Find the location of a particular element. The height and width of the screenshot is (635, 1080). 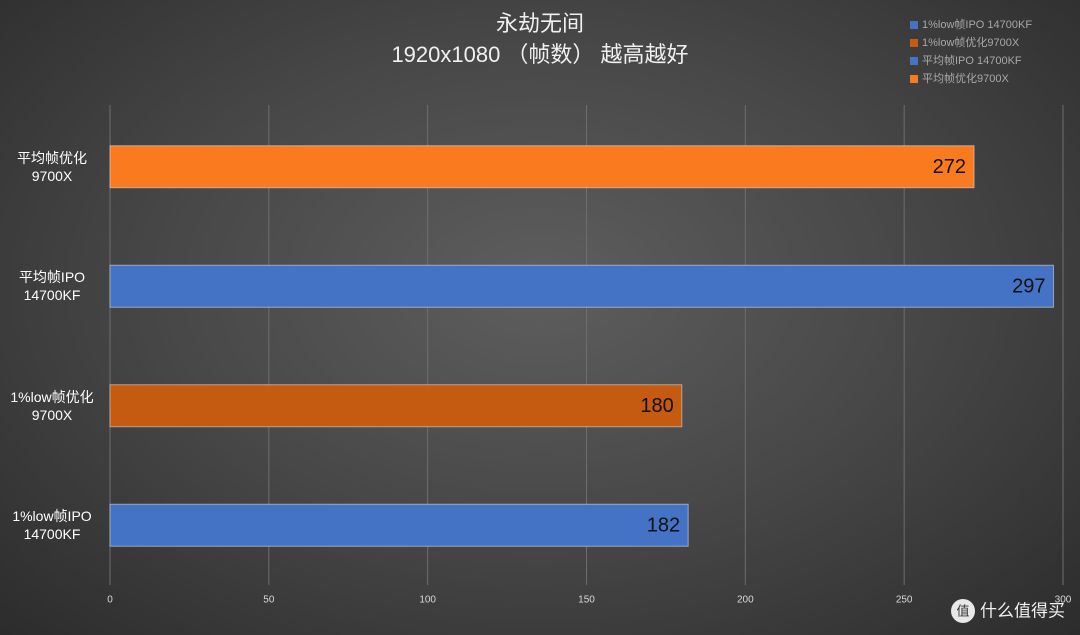

y-tick-label: 平均帧IPO 14700KF is located at coordinates (52, 286).